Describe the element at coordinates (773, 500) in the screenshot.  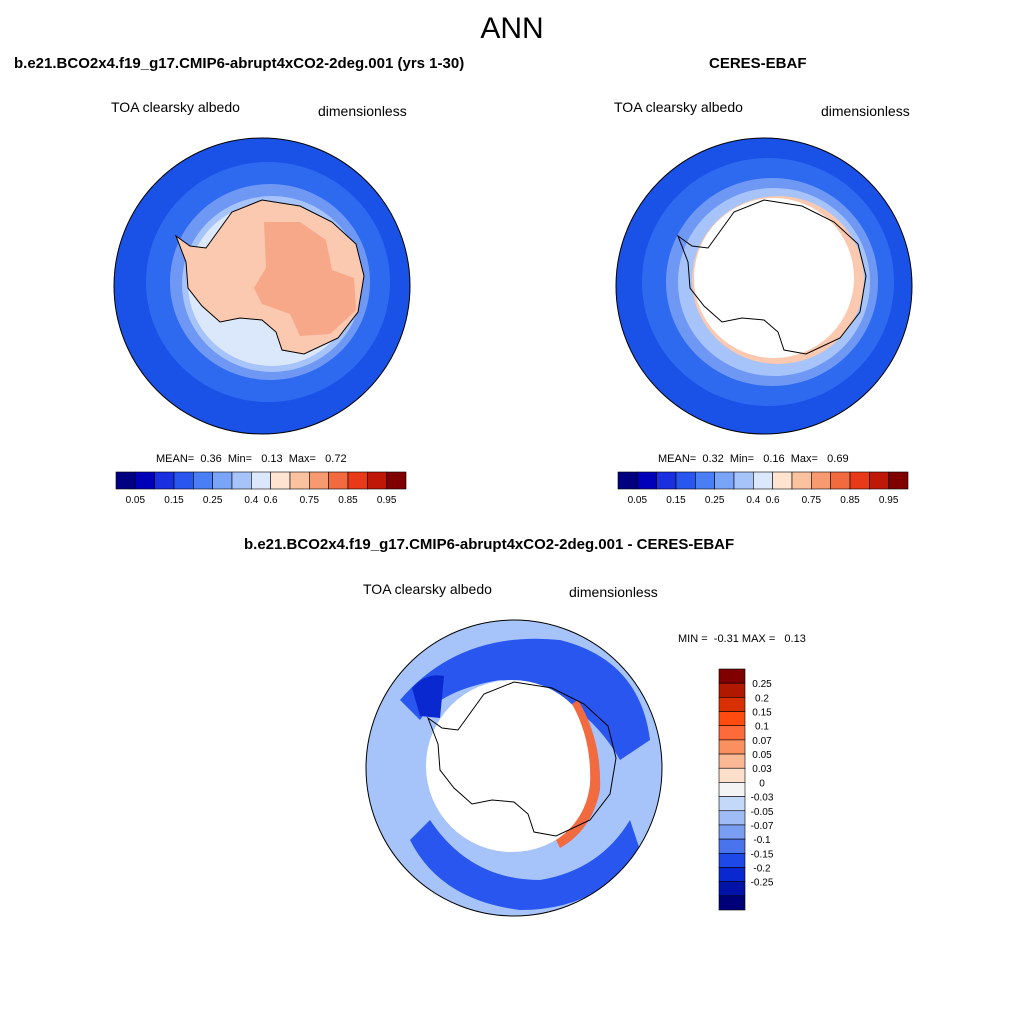
I see `colorbar-panel2-tick-label: 0.6` at that location.